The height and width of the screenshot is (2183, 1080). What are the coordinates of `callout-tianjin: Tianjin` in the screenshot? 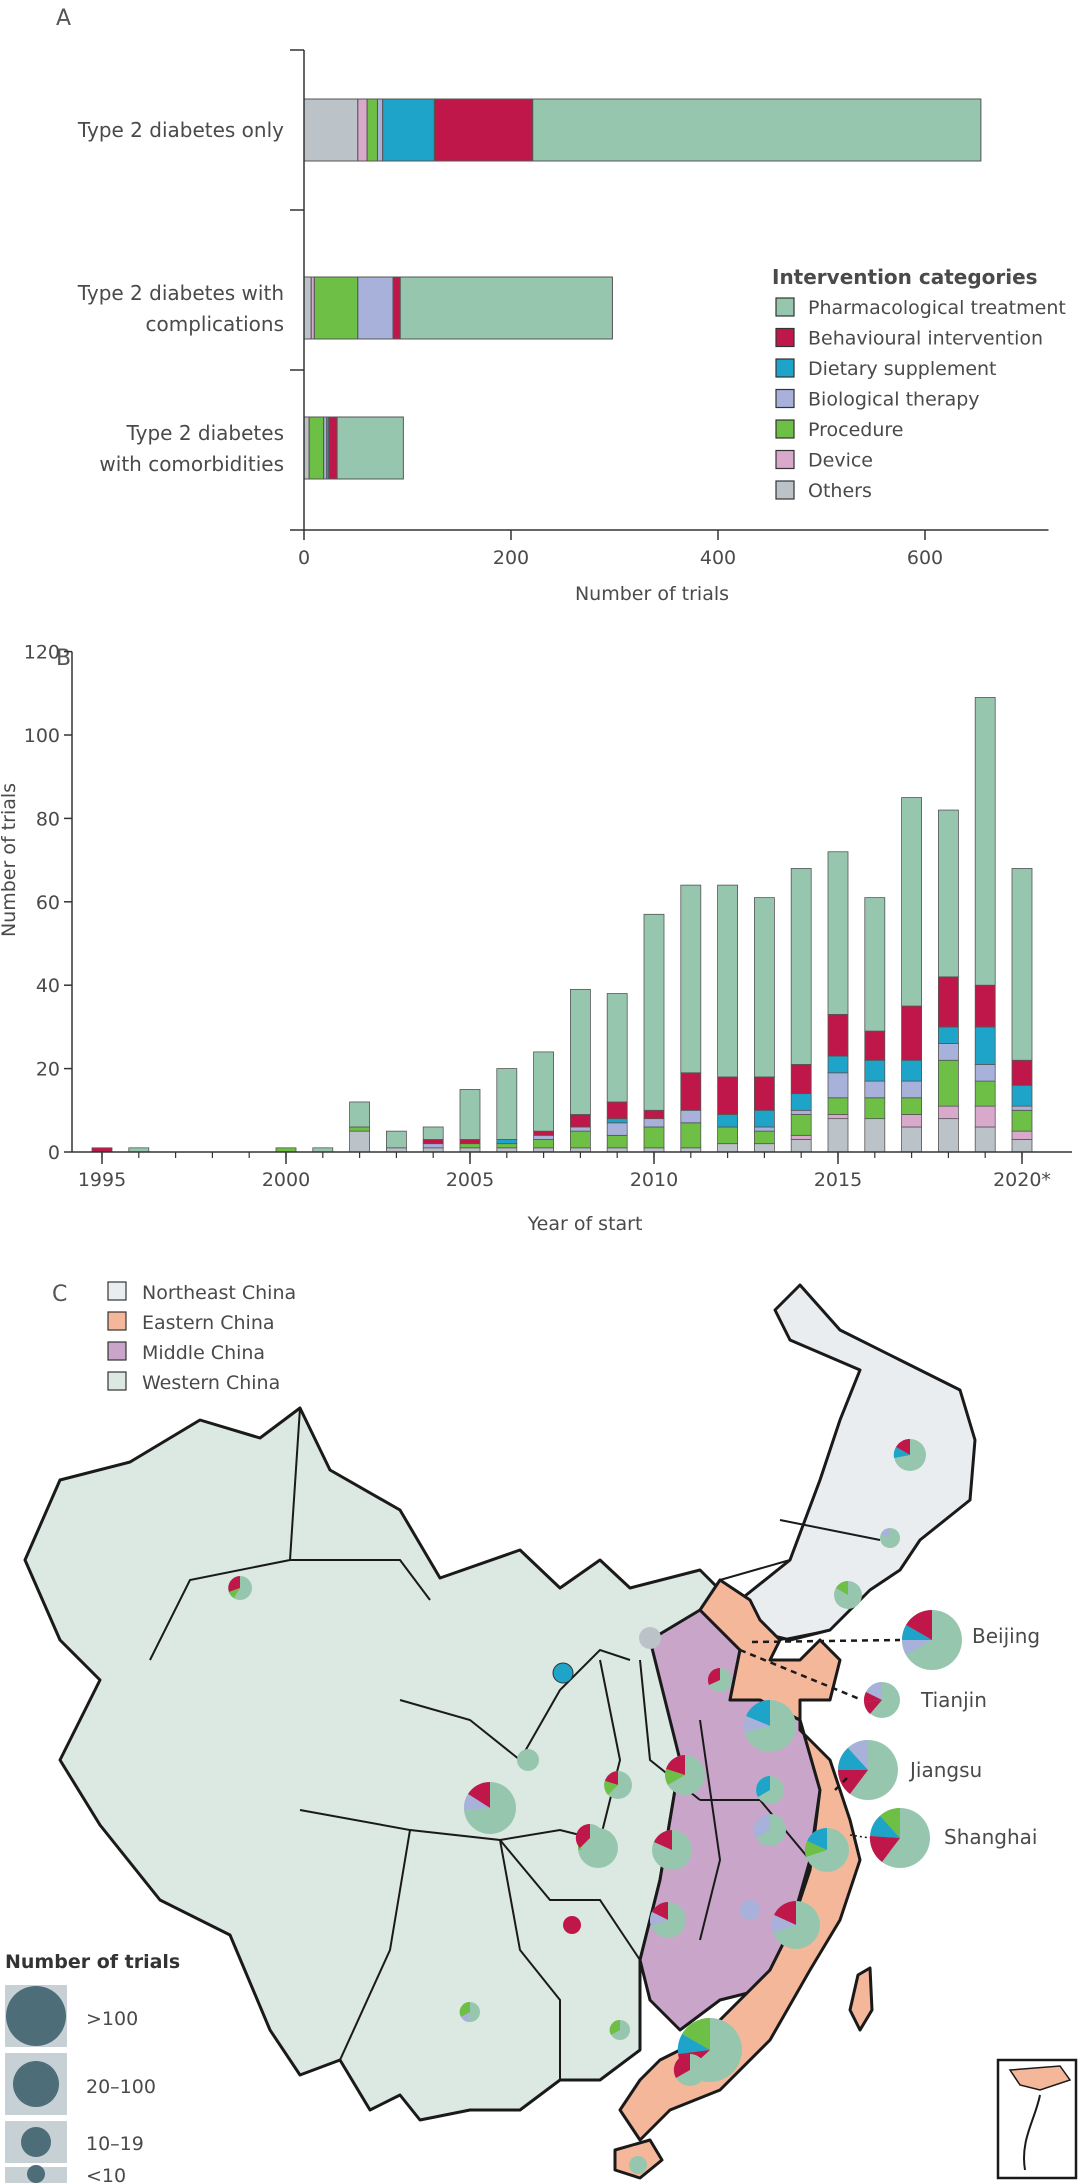 It's located at (953, 1700).